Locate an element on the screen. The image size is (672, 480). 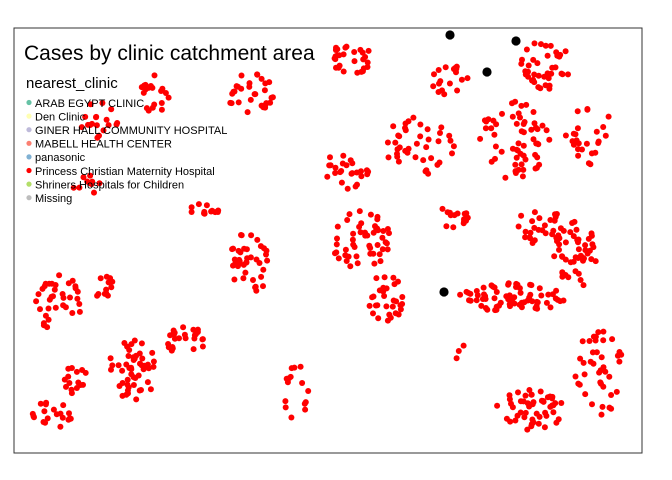
clinic-markers is located at coordinates (480, 163).